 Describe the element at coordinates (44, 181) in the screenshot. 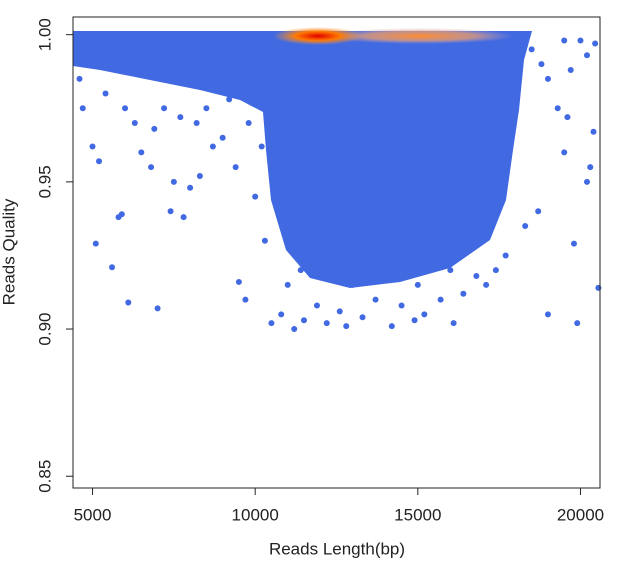

I see `y-tick-label: 0.95` at that location.